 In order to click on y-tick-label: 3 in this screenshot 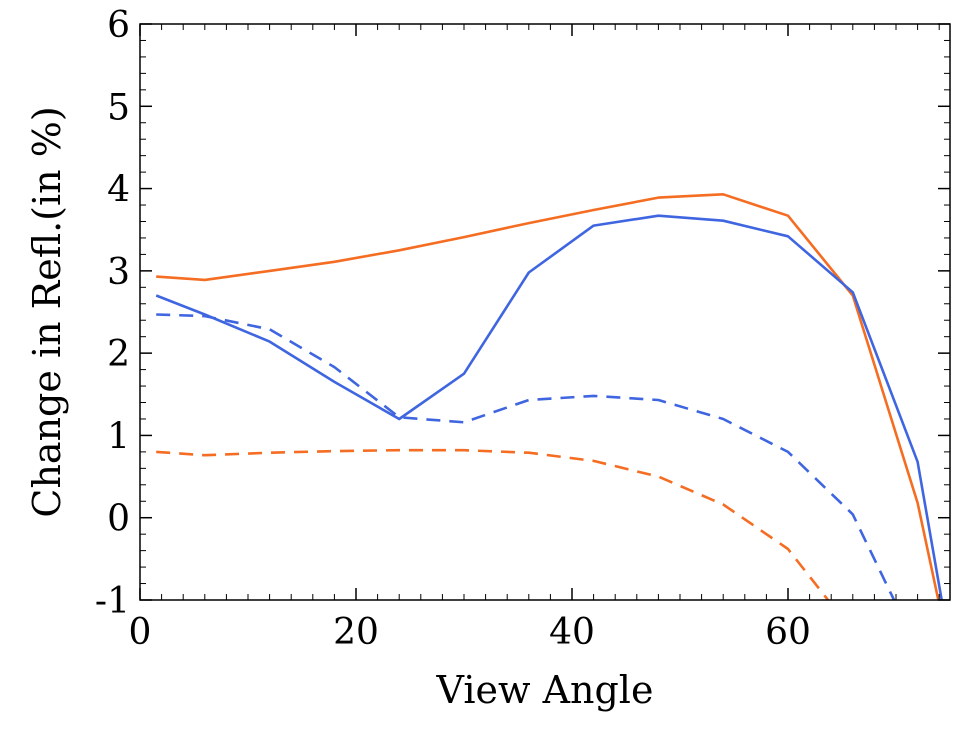, I will do `click(118, 272)`.